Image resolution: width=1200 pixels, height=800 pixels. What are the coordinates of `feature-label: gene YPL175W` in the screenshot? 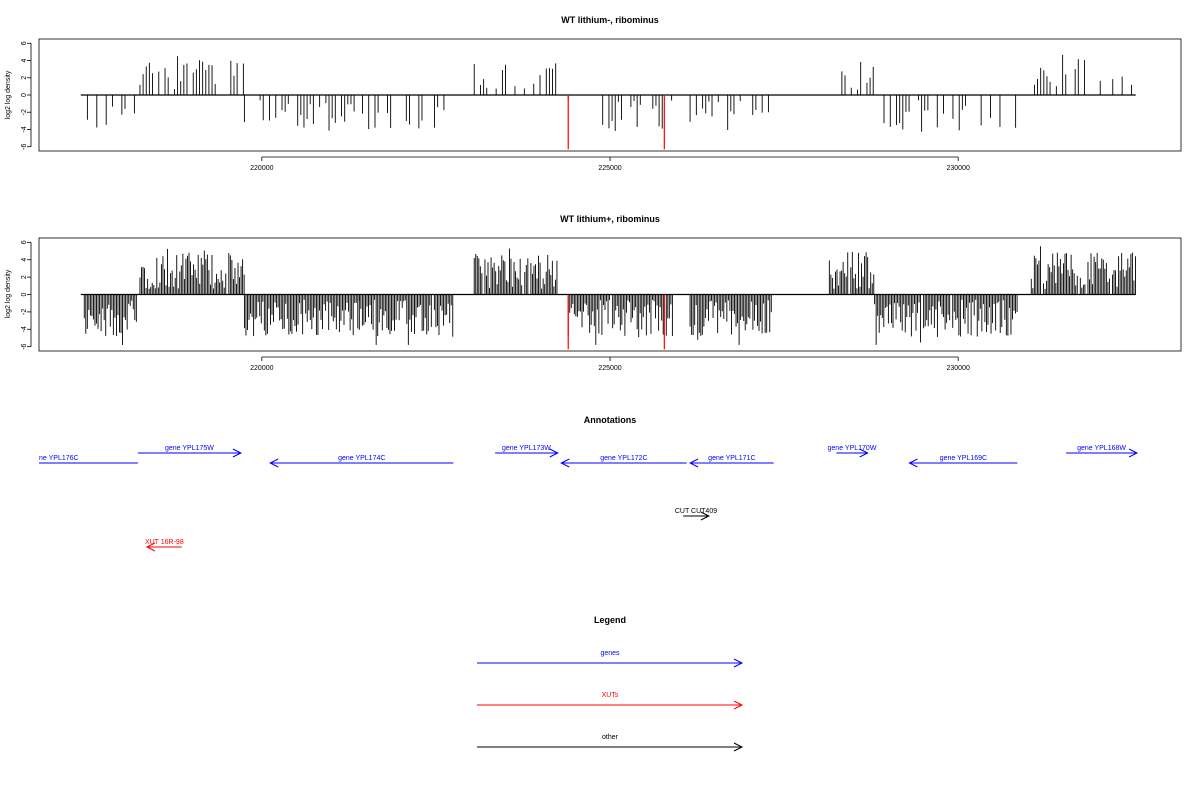 It's located at (189, 448).